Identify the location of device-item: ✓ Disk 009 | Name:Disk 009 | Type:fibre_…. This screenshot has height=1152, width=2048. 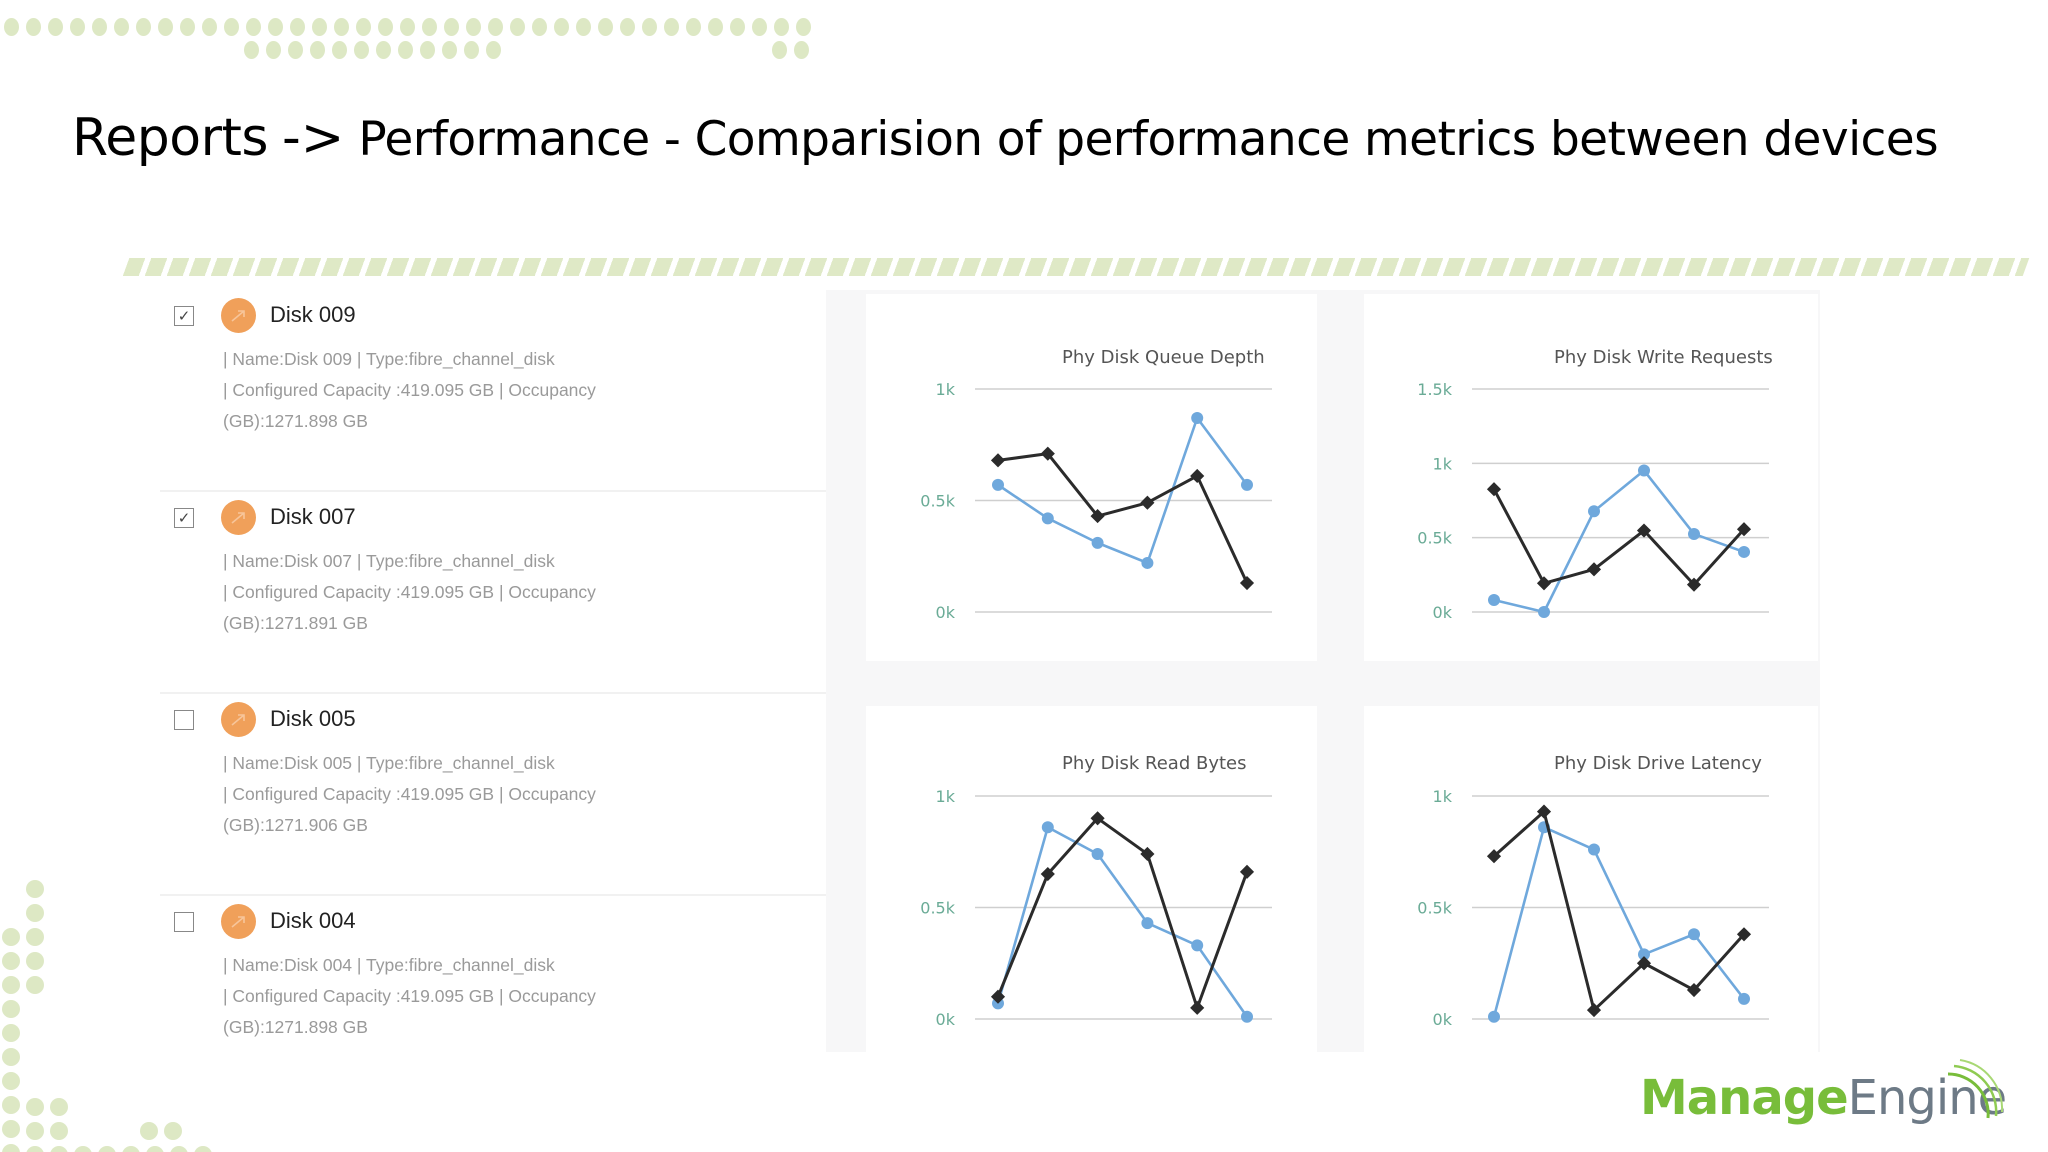
(493, 391).